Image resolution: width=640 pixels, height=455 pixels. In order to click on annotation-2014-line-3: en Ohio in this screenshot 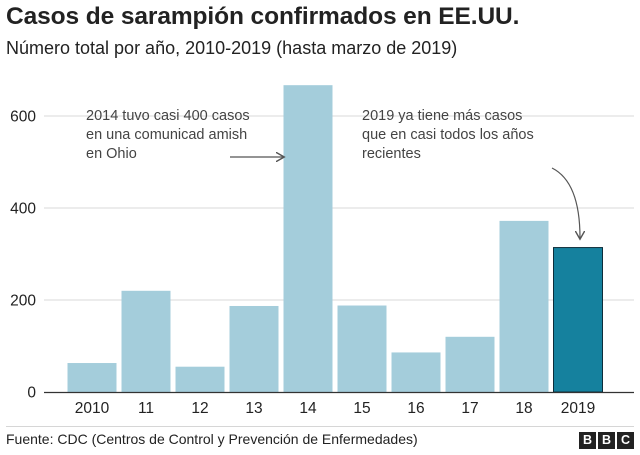, I will do `click(111, 154)`.